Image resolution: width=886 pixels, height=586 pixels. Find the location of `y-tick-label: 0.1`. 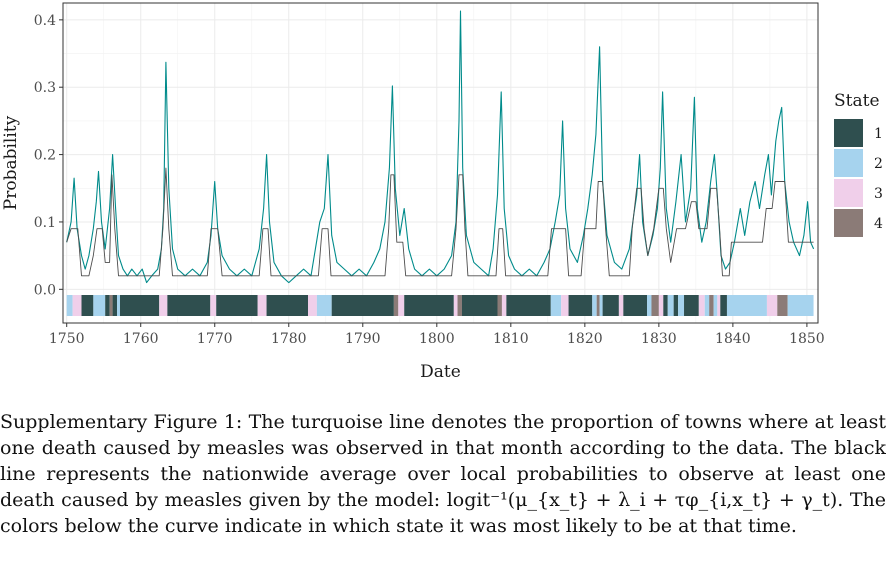

y-tick-label: 0.1 is located at coordinates (45, 223).